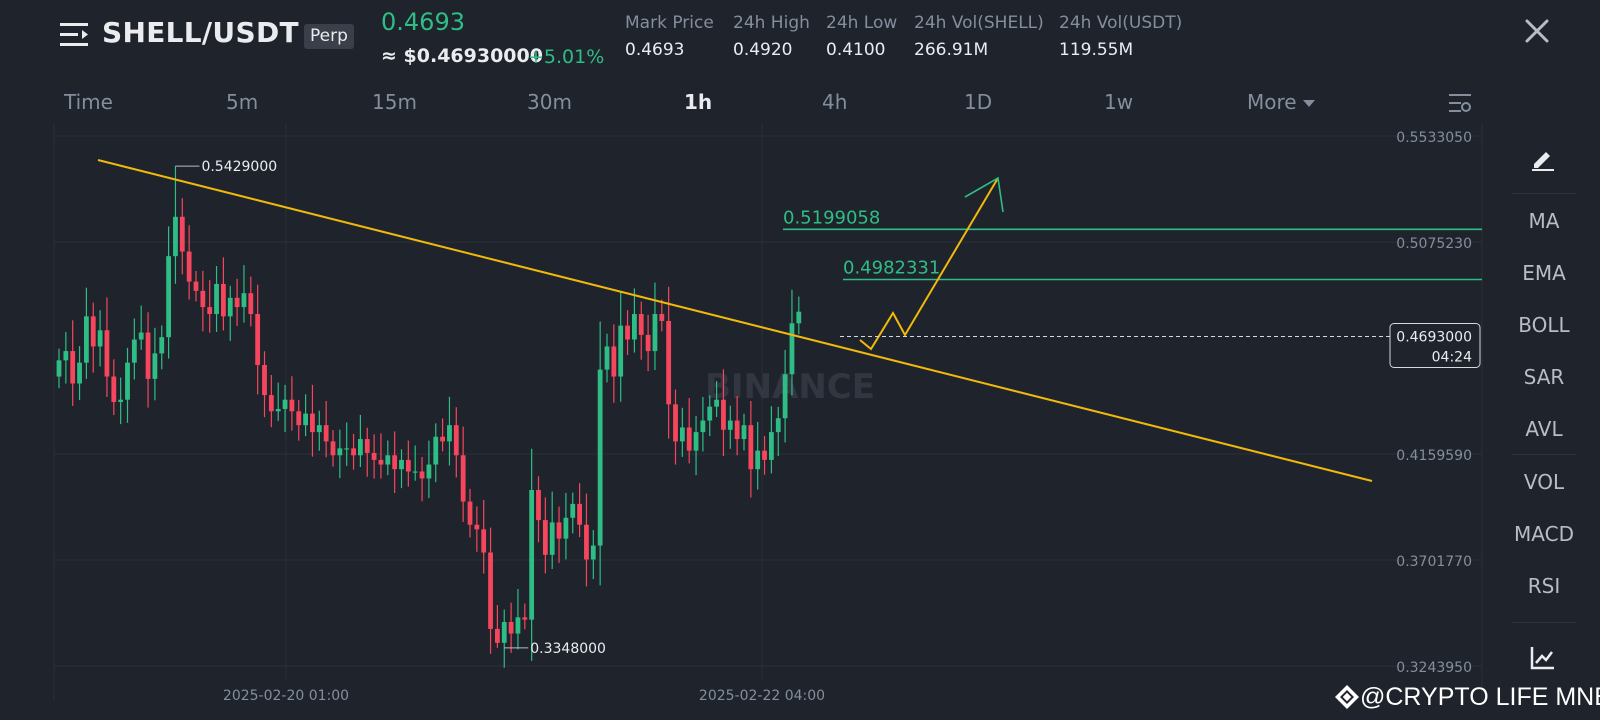 The image size is (1600, 720). Describe the element at coordinates (1544, 325) in the screenshot. I see `tool-boll: BOLL` at that location.